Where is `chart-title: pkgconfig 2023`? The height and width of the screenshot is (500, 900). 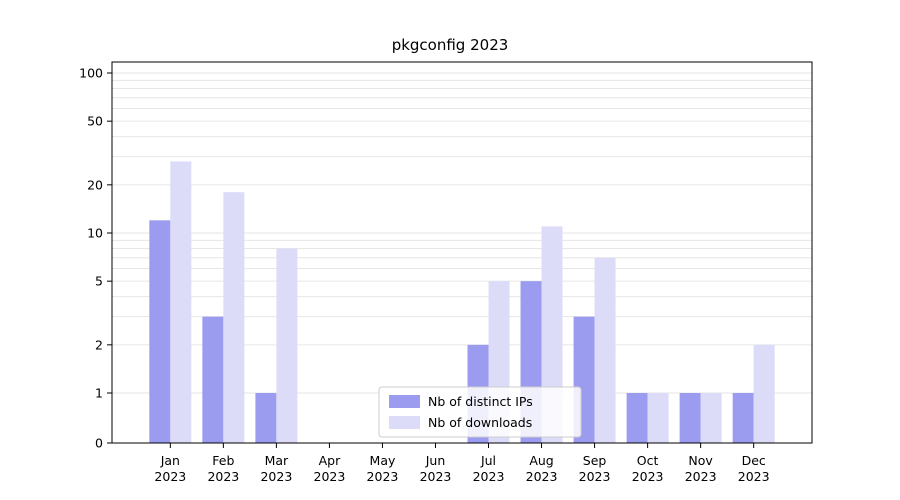 chart-title: pkgconfig 2023 is located at coordinates (450, 45).